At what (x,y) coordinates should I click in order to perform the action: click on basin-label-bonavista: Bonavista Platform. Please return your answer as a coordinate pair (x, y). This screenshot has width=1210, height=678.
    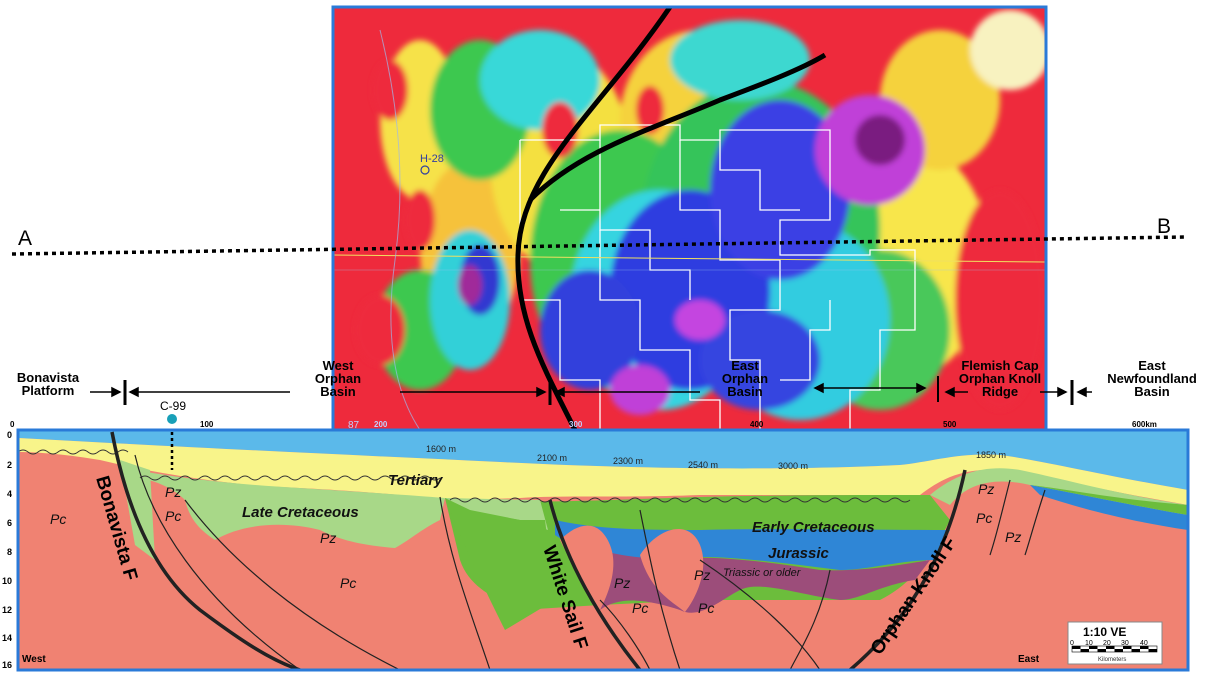
    Looking at the image, I should click on (48, 384).